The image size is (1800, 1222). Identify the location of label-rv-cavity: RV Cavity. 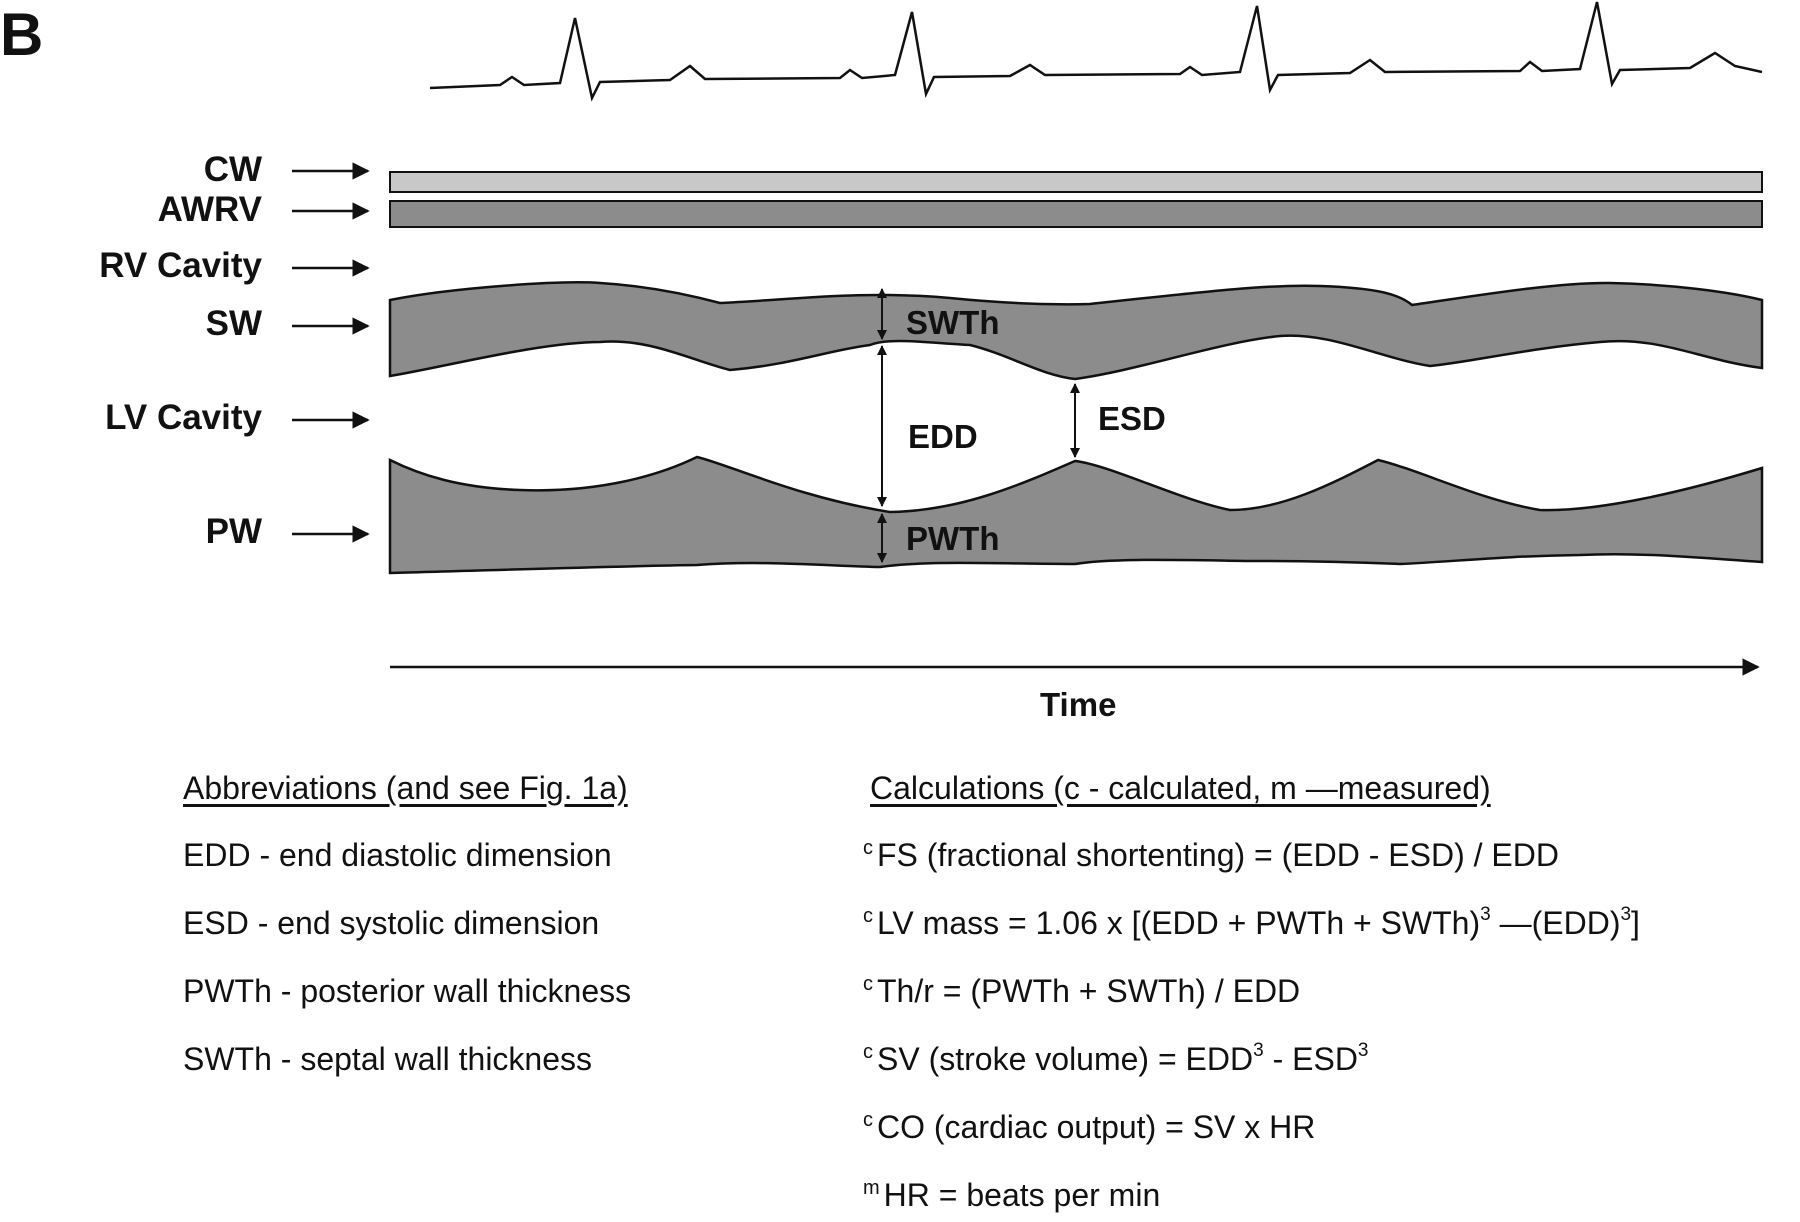
(180, 265).